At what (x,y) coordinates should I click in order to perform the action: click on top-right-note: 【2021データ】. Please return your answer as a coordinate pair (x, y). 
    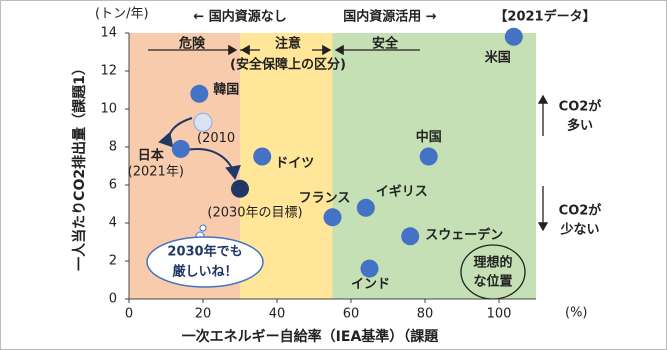
    Looking at the image, I should click on (544, 17).